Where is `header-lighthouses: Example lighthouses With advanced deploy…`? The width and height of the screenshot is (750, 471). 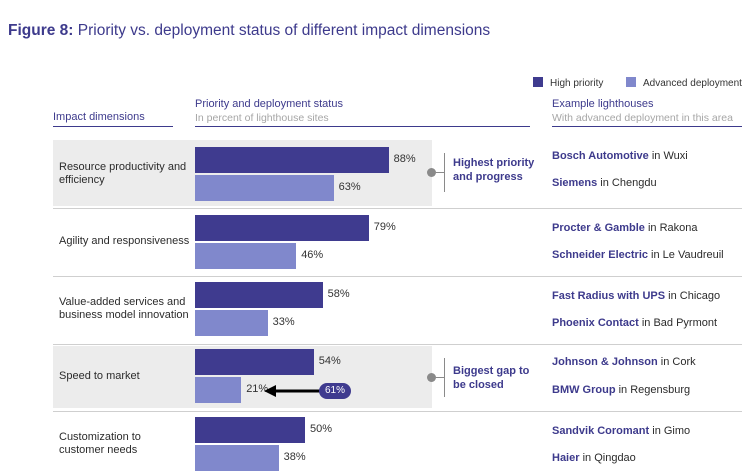
header-lighthouses: Example lighthouses With advanced deploy… is located at coordinates (642, 111).